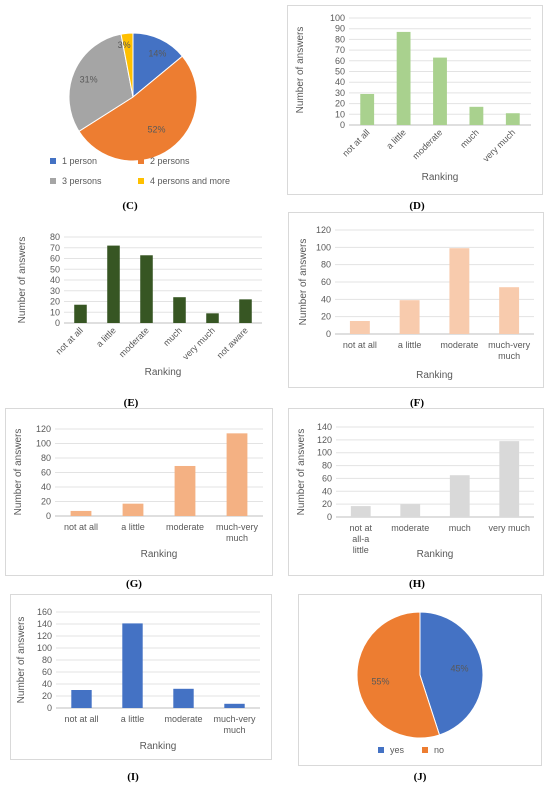 This screenshot has height=788, width=550. Describe the element at coordinates (79, 161) in the screenshot. I see `legend-label: 1 person` at that location.